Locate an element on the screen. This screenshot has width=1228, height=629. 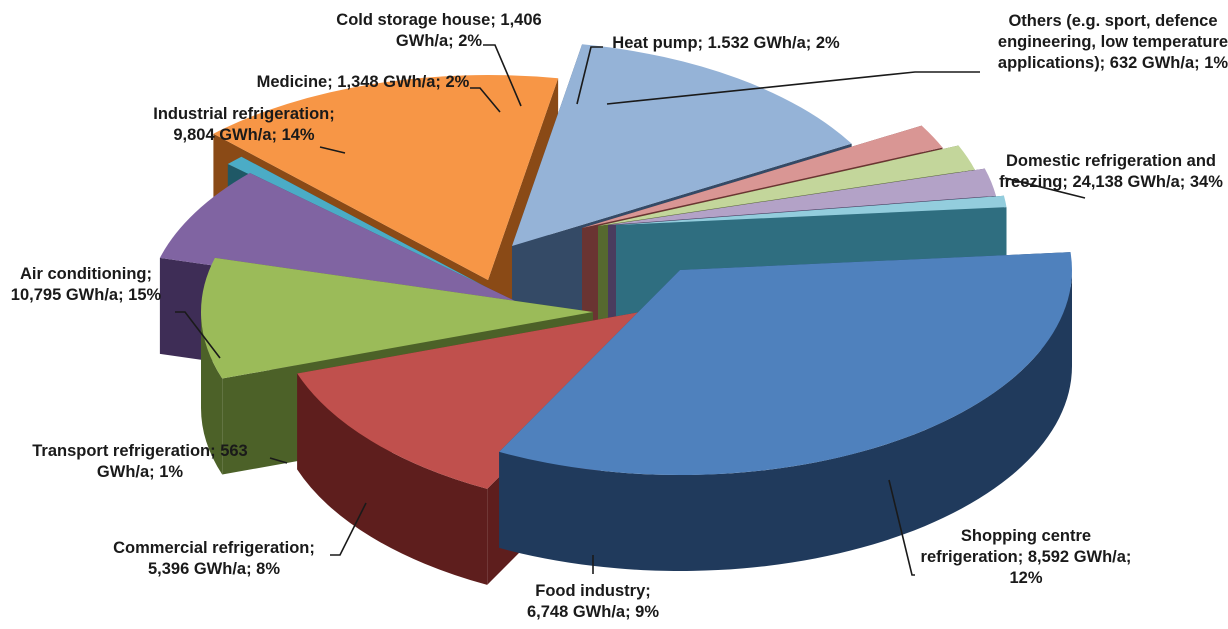
label-line: Medicine; 1,348 GWh/a; 2% is located at coordinates (363, 82).